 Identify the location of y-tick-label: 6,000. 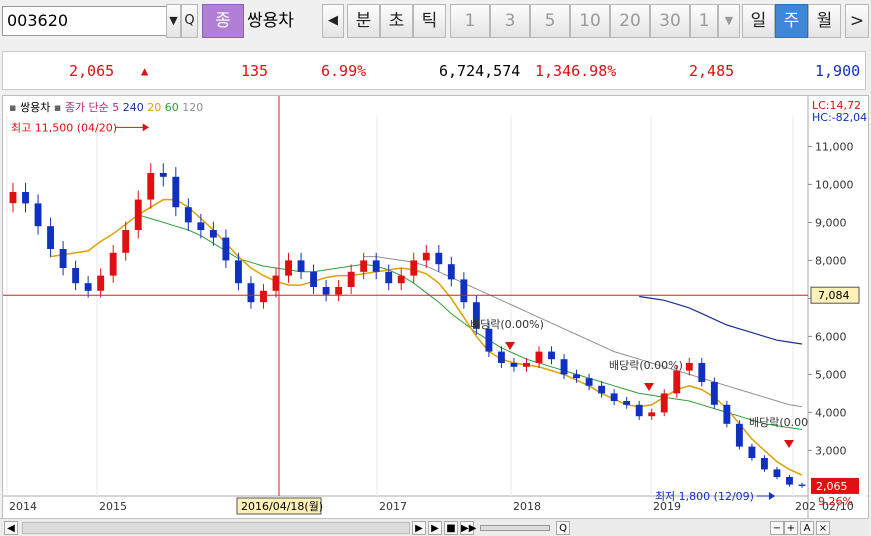
(831, 336).